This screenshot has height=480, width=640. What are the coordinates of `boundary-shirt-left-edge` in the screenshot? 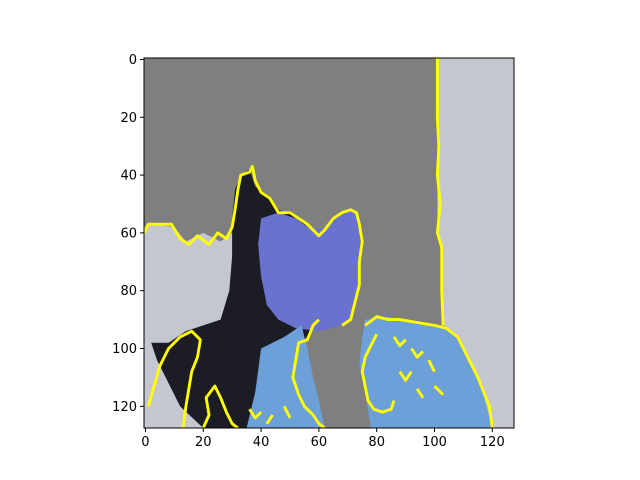 It's located at (378, 373).